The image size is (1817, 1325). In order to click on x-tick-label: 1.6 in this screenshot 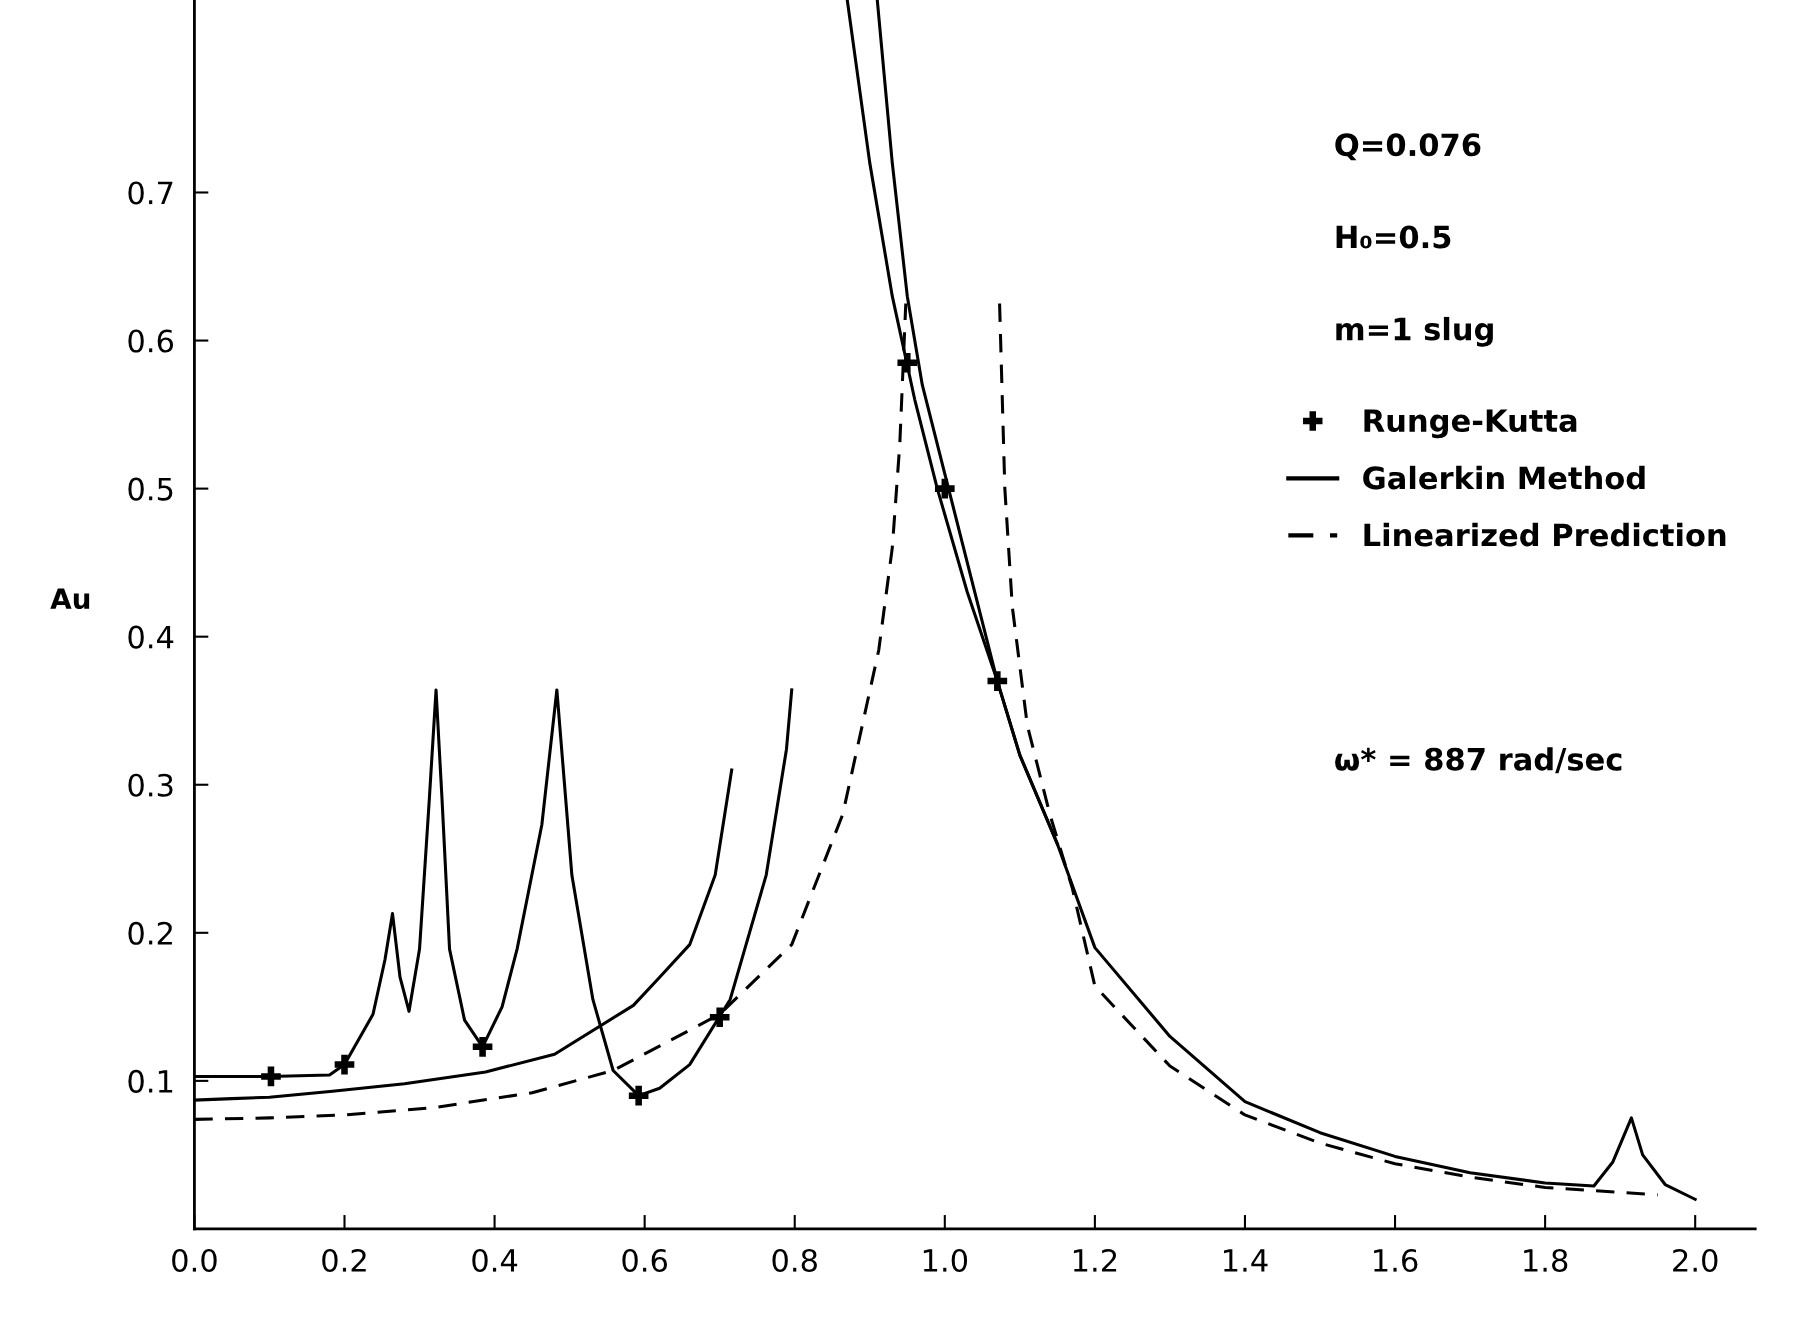, I will do `click(1396, 1260)`.